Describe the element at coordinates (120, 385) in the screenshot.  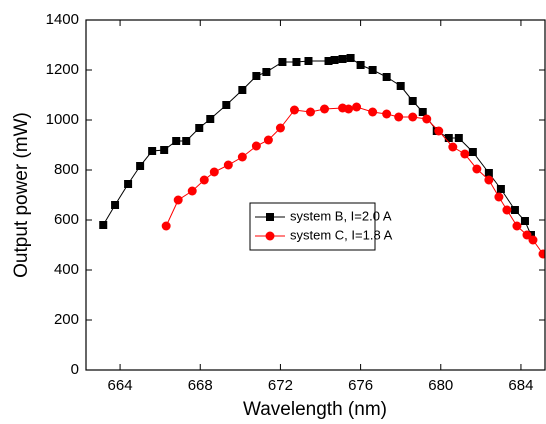
I see `x-tick-label: 664` at that location.